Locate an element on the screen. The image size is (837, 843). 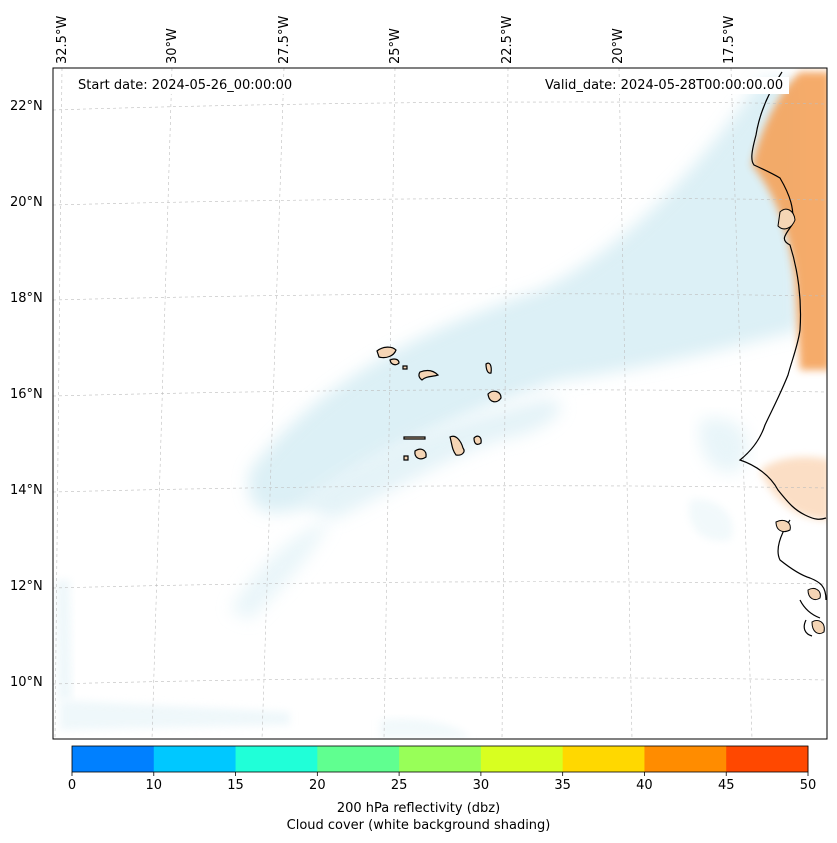
island-santiago is located at coordinates (457, 445).